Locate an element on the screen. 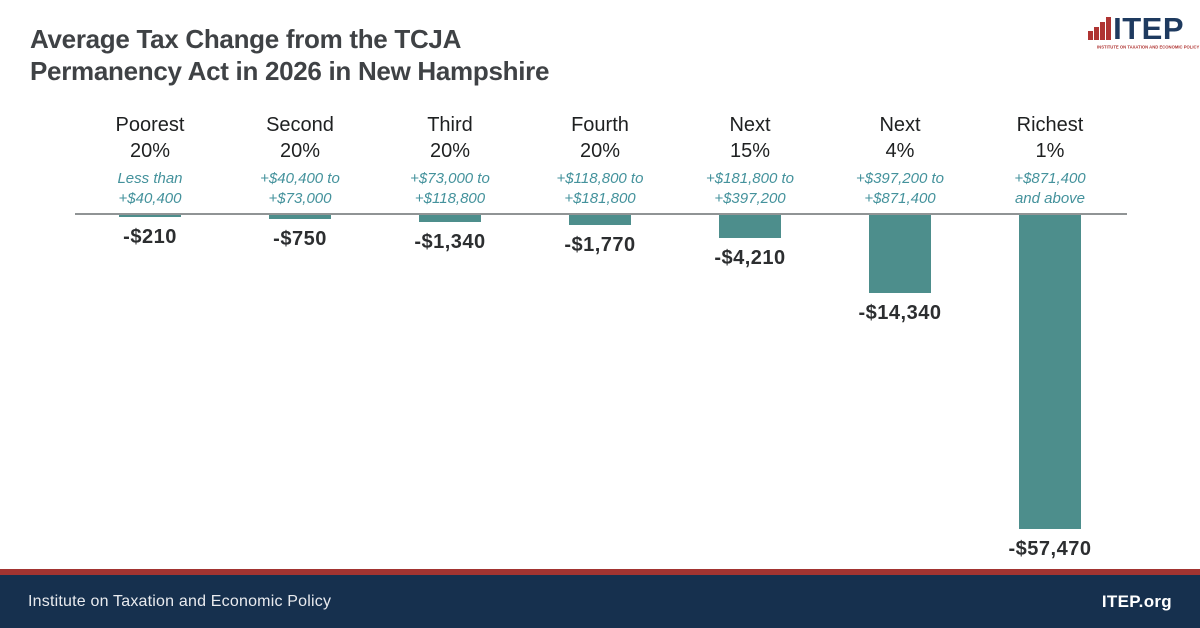  category-label: Fourth 20% is located at coordinates (600, 138).